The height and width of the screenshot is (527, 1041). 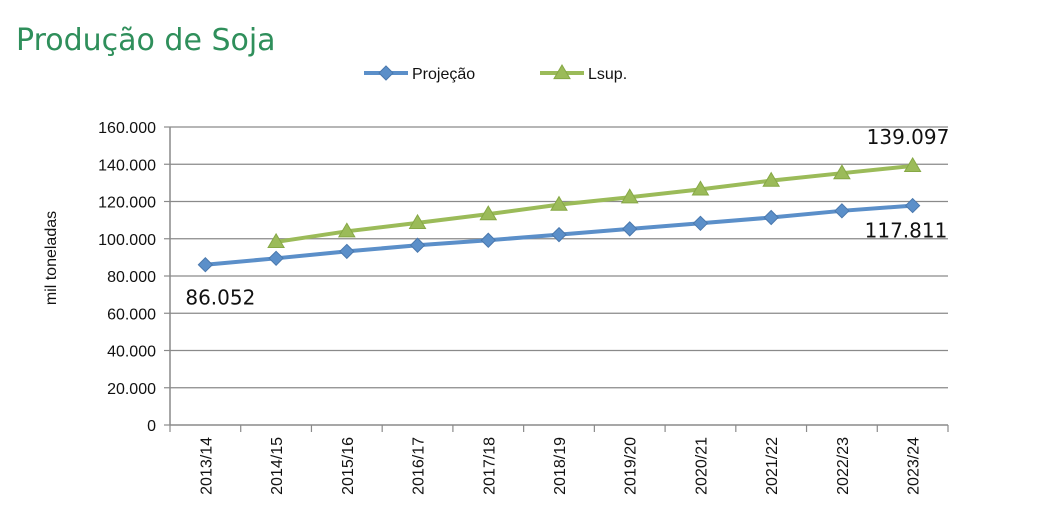 What do you see at coordinates (146, 40) in the screenshot?
I see `chart-title: Produção de Soja` at bounding box center [146, 40].